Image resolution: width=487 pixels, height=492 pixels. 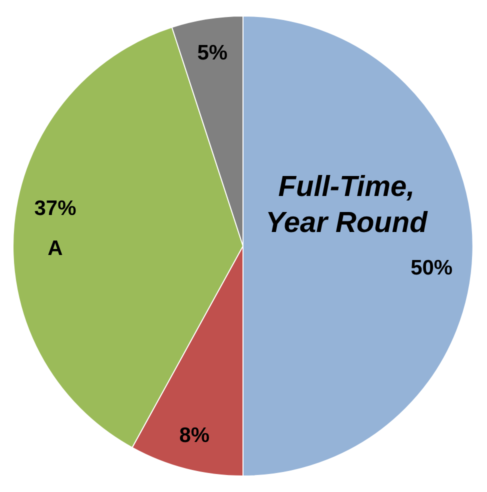 I want to click on data-label: 50%, so click(x=431, y=268).